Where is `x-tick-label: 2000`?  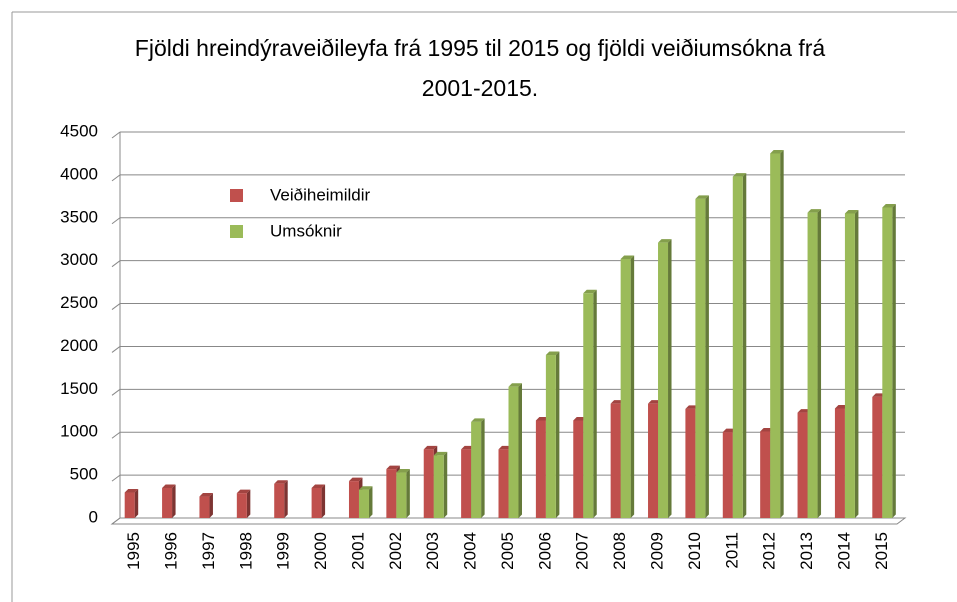 x-tick-label: 2000 is located at coordinates (320, 551).